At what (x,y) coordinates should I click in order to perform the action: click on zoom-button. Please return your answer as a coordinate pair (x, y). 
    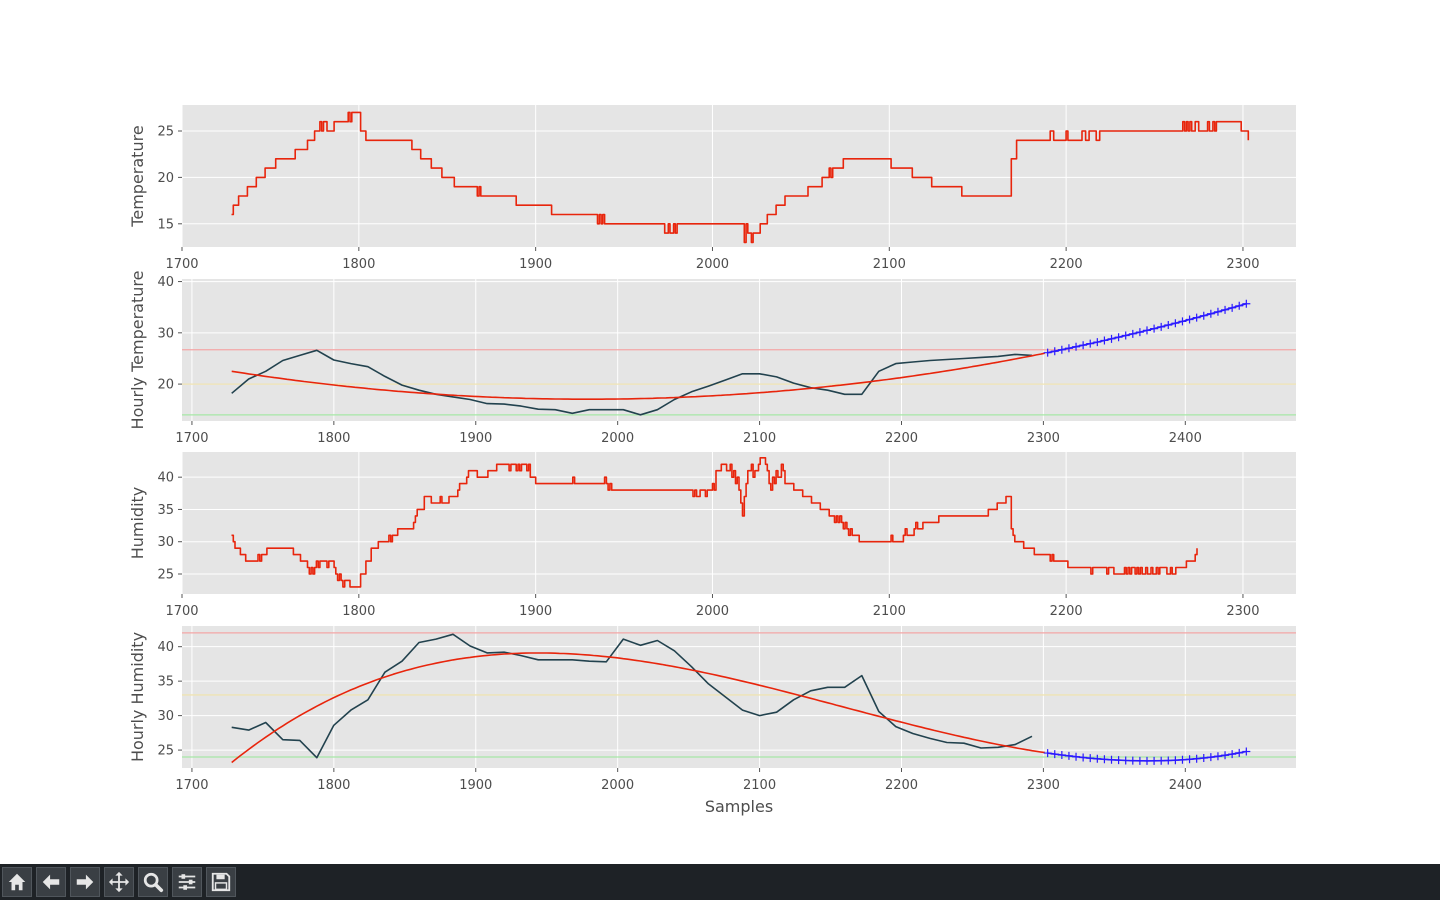
    Looking at the image, I should click on (153, 882).